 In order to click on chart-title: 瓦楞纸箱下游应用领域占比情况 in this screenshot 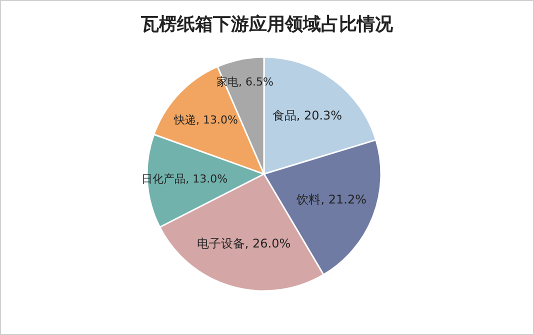, I will do `click(267, 24)`.